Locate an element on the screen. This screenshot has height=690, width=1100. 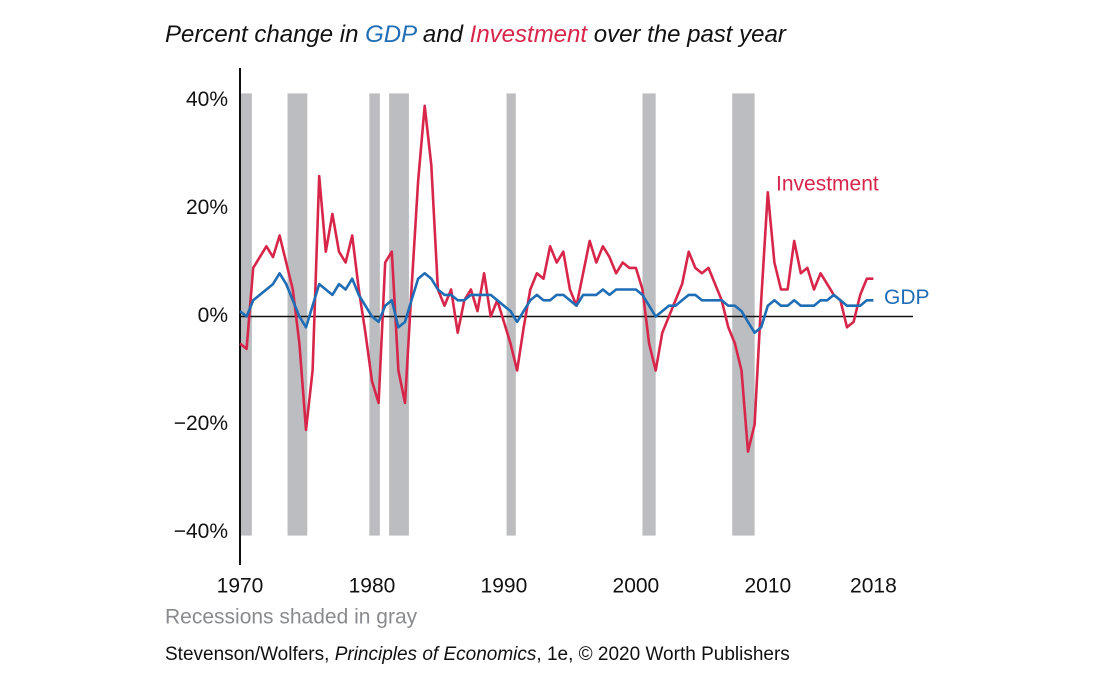
y-tick-label: −40% is located at coordinates (201, 531).